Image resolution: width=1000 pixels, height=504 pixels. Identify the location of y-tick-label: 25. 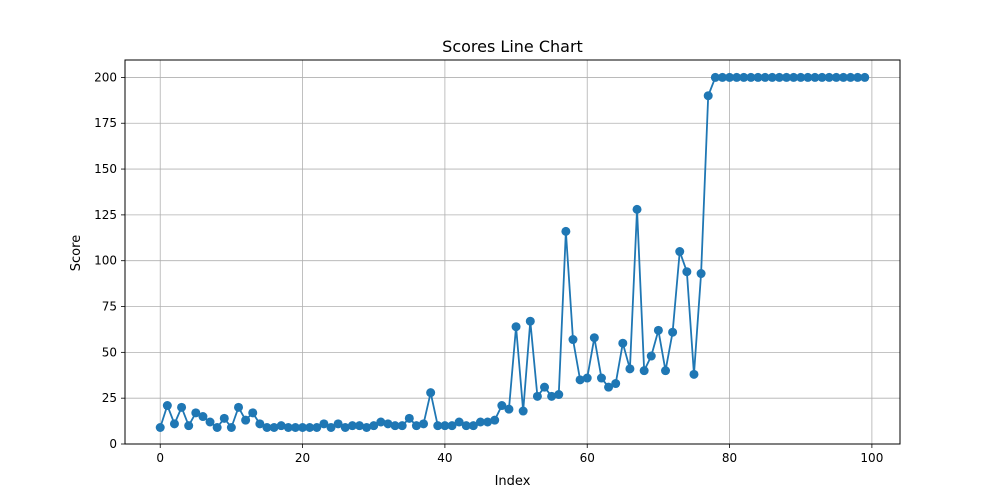
(109, 398).